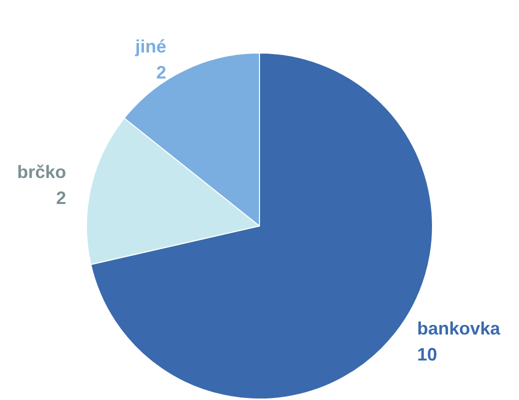 This screenshot has height=400, width=519. What do you see at coordinates (41, 172) in the screenshot?
I see `slice-label: brčko` at bounding box center [41, 172].